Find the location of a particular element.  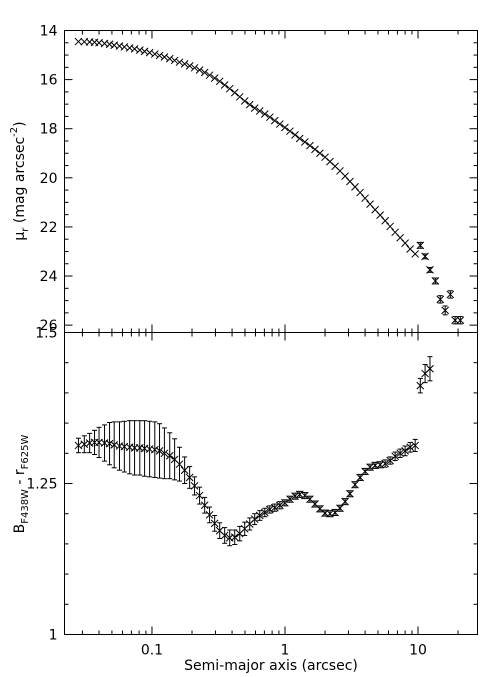

x-tick-label: 10 is located at coordinates (418, 651).